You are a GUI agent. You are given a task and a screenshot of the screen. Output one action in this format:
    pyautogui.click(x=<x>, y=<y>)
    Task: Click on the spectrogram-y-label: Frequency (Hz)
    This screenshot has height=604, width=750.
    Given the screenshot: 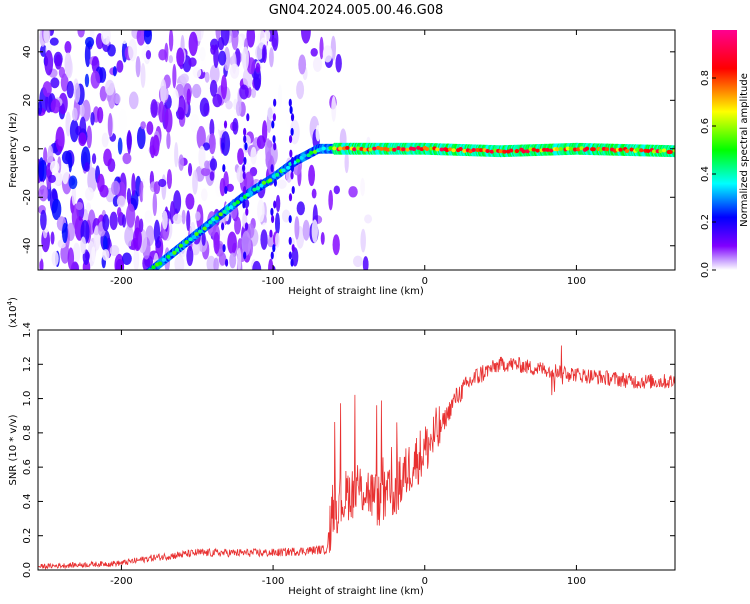 What is the action you would take?
    pyautogui.click(x=13, y=150)
    